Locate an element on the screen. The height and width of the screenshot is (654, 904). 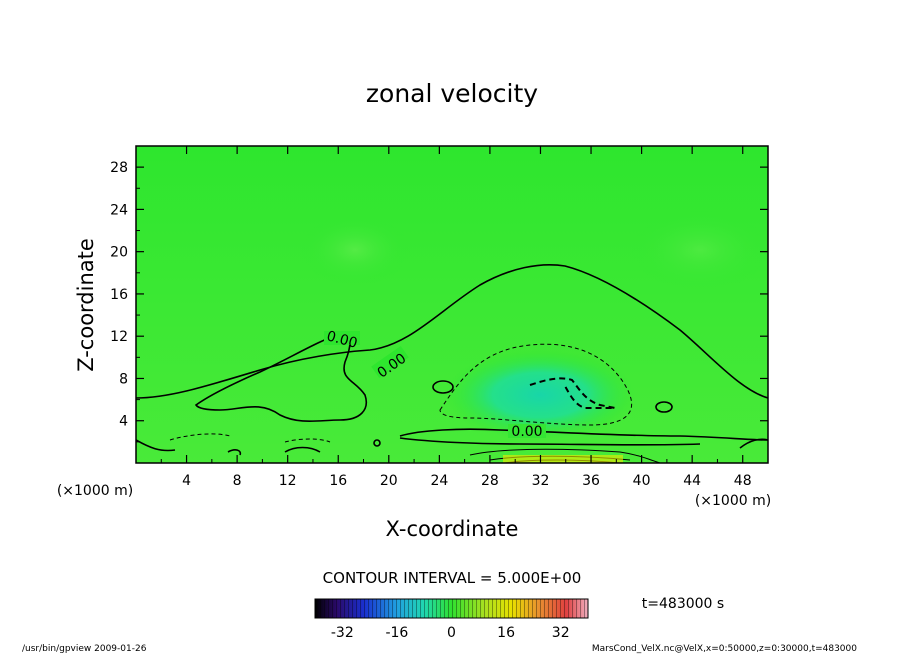
colorbar-tick-label: 32 is located at coordinates (561, 633).